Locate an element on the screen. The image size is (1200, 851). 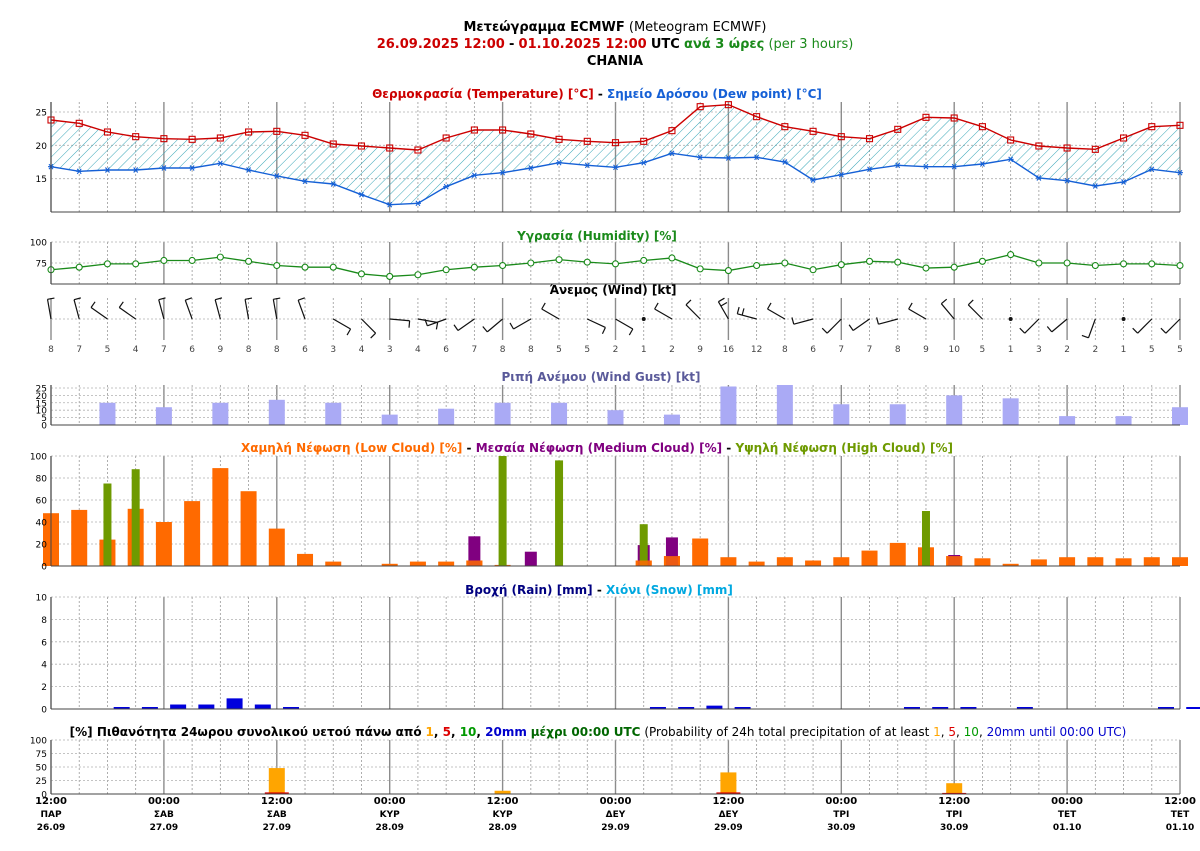
x-tick-date: 28.09 is located at coordinates (389, 828).